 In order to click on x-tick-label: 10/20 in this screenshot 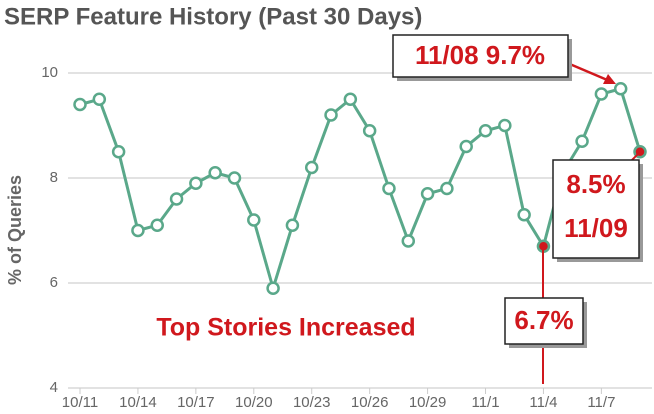, I will do `click(254, 402)`.